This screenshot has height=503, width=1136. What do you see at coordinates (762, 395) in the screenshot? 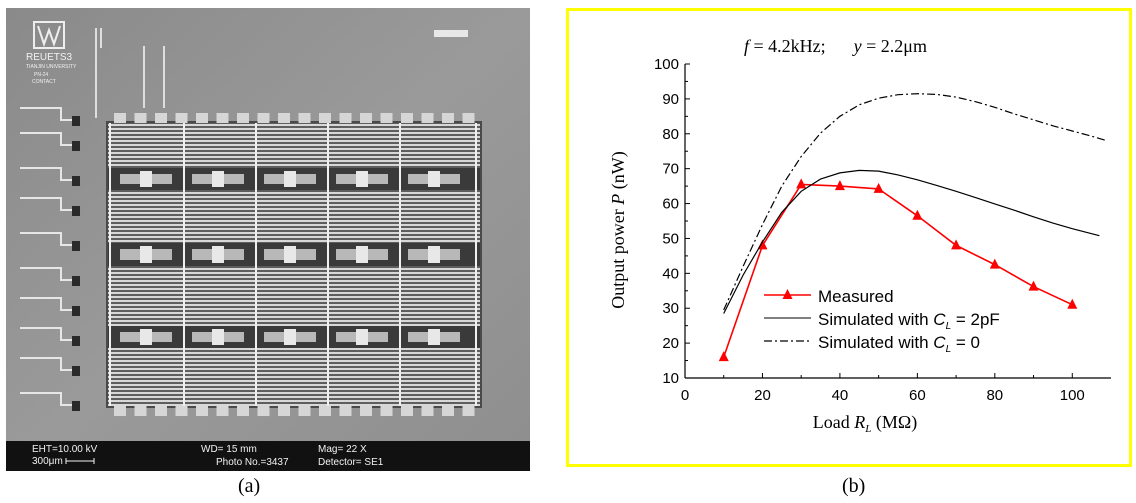
I see `x-tick-label: 20` at bounding box center [762, 395].